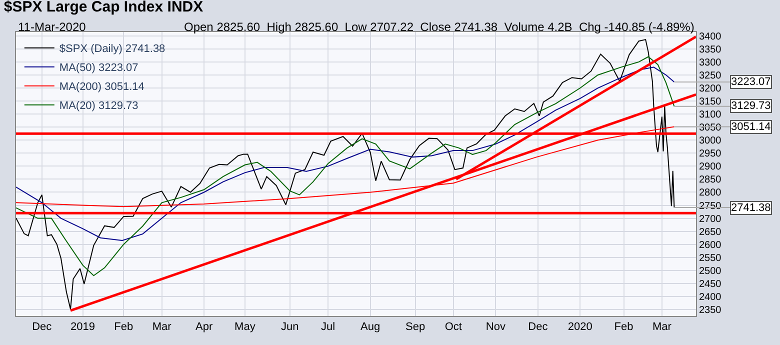  I want to click on y-tick-label: 3300, so click(710, 62).